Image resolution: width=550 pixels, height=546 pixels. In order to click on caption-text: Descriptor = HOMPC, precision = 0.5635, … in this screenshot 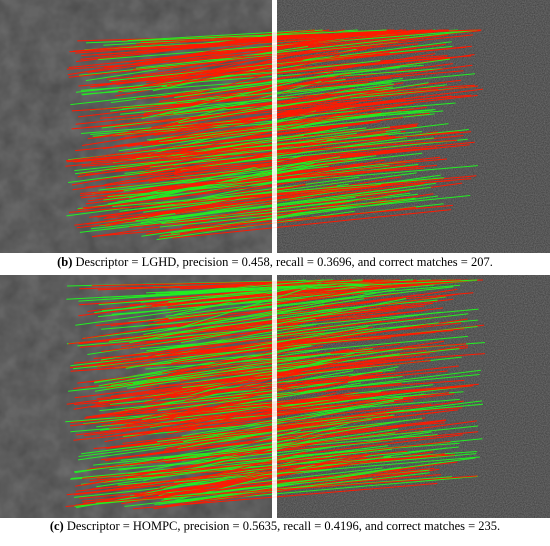, I will do `click(283, 526)`.